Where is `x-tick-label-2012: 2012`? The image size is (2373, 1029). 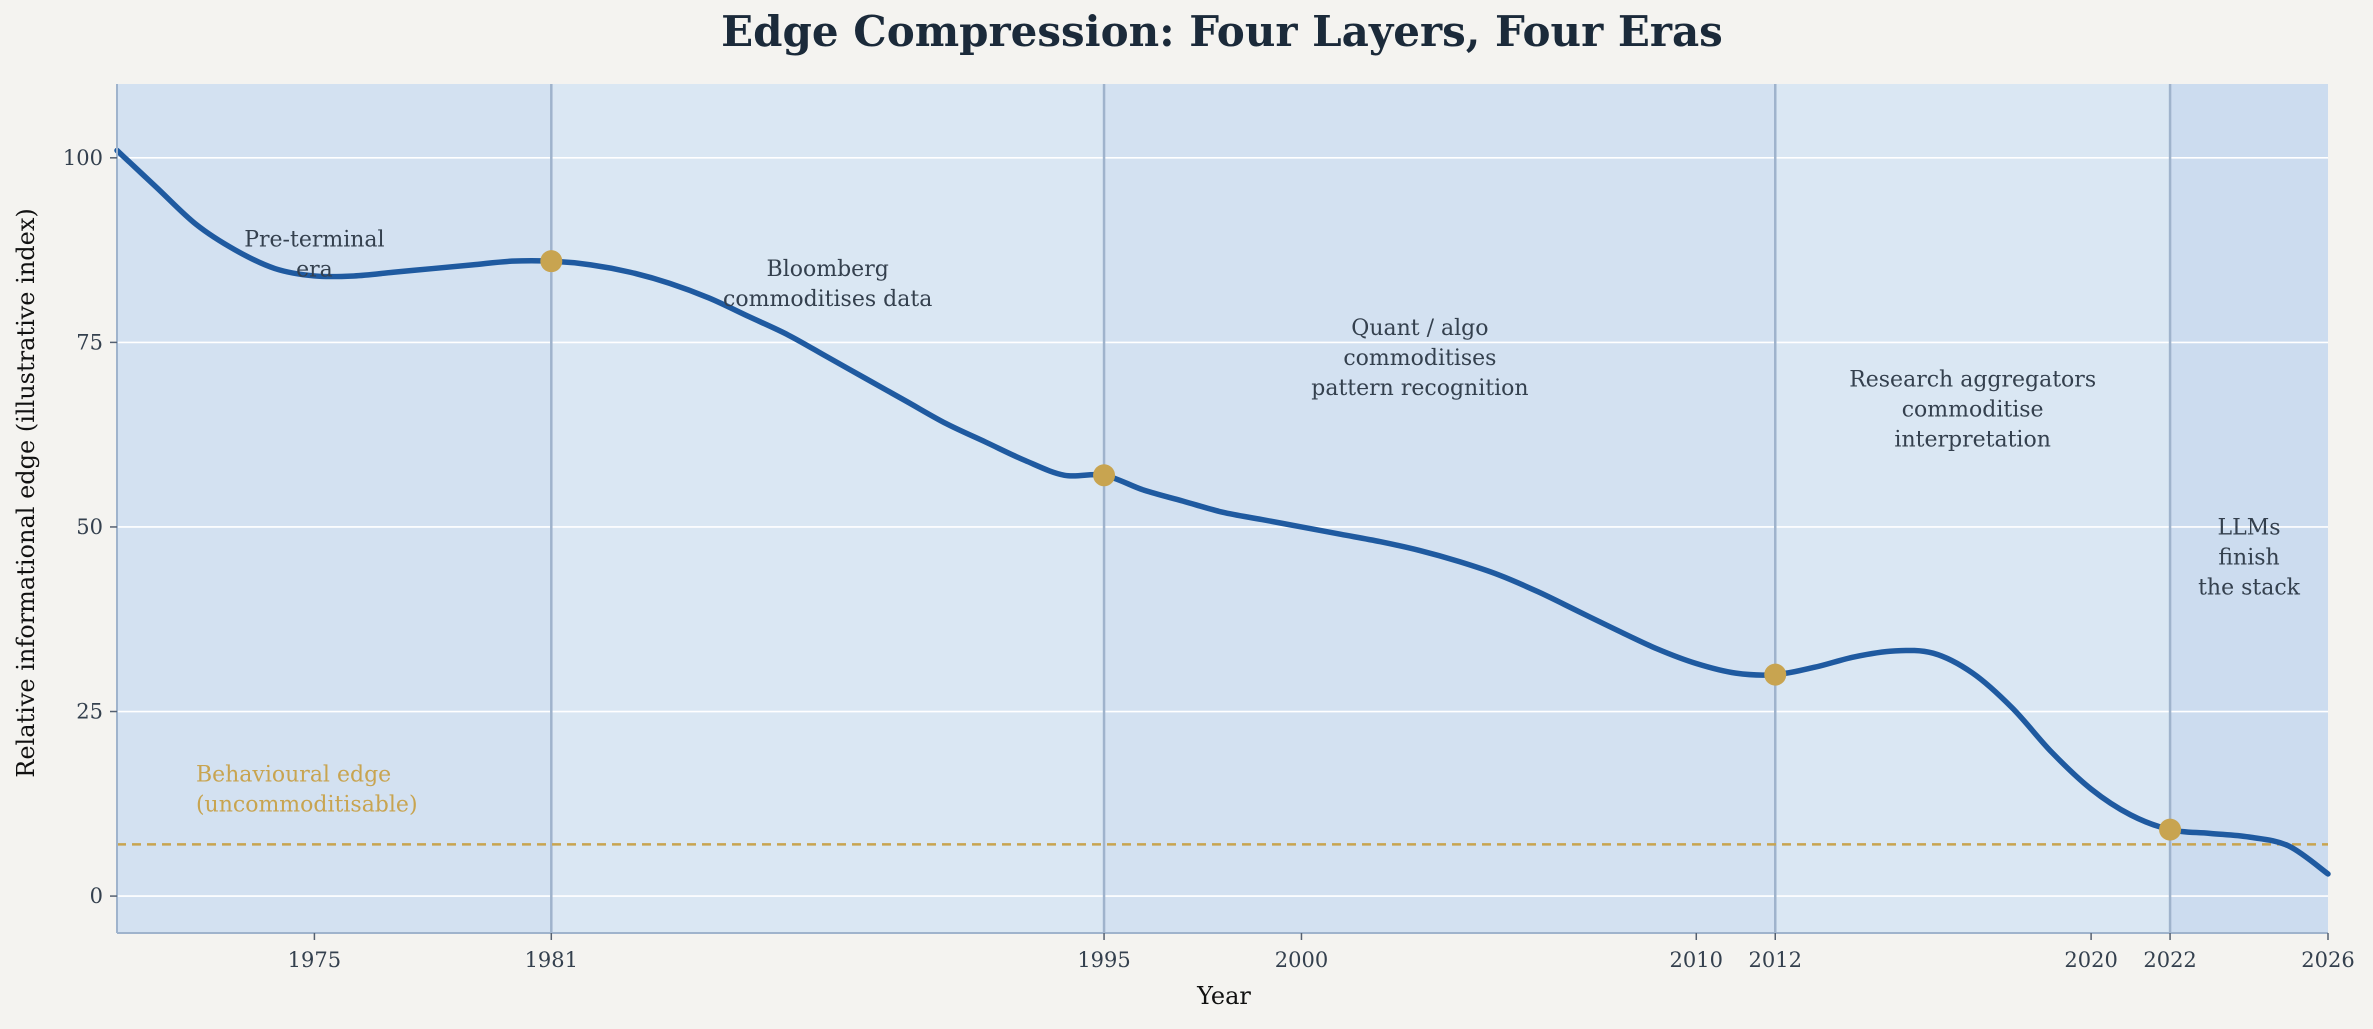
x-tick-label-2012: 2012 is located at coordinates (1775, 960).